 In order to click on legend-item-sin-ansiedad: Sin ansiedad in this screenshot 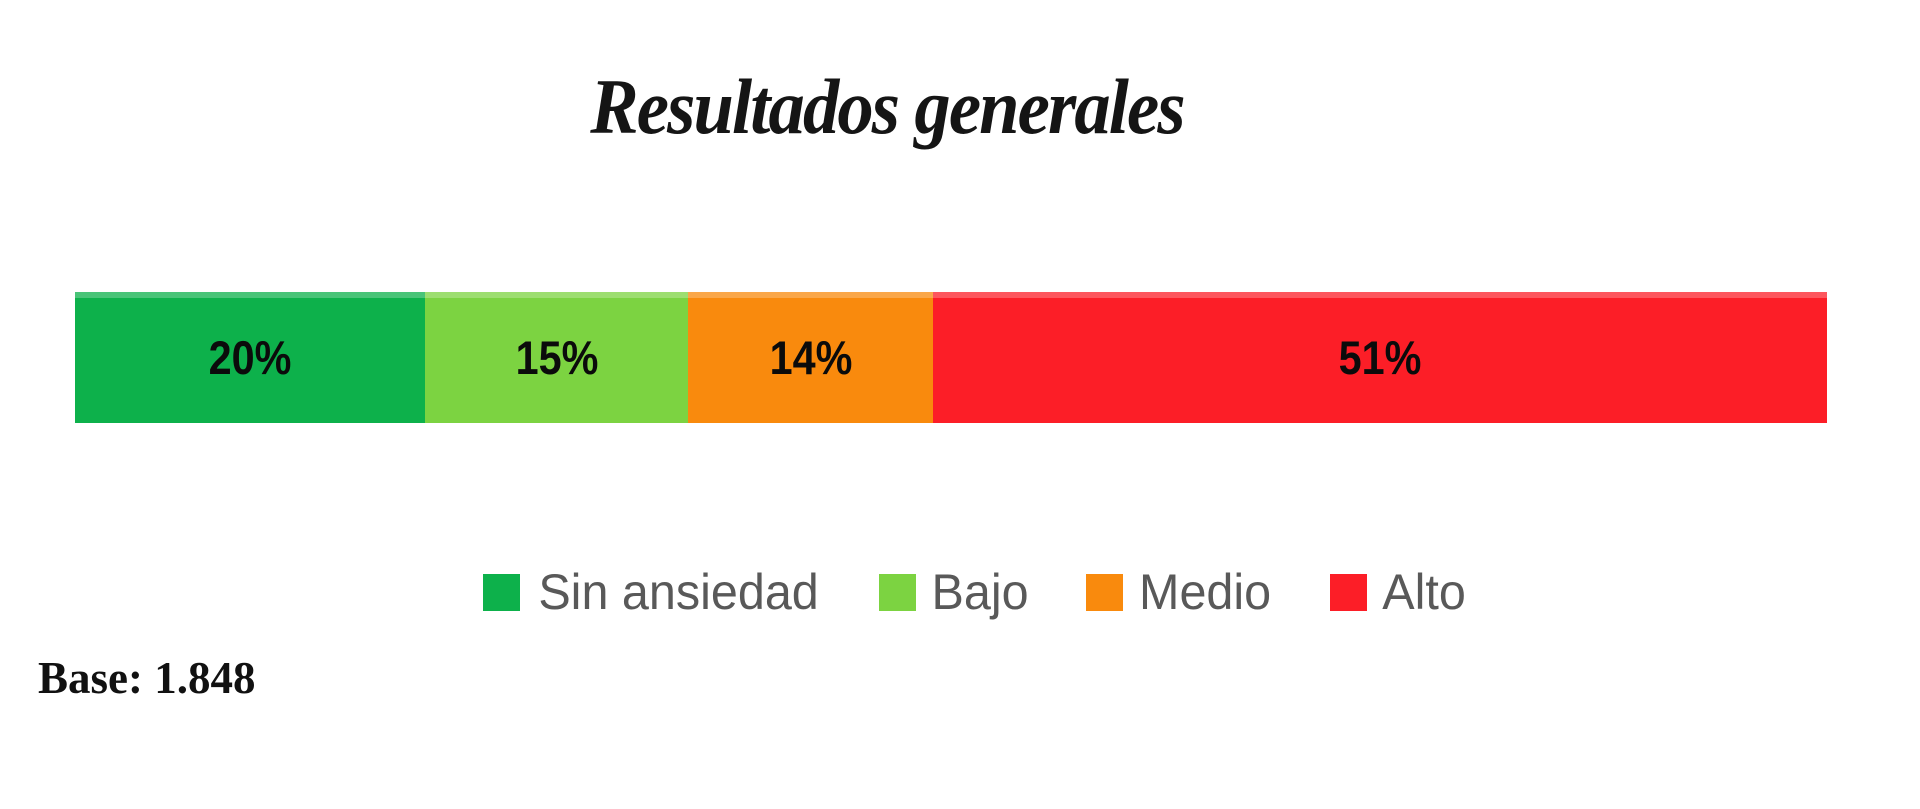, I will do `click(653, 592)`.